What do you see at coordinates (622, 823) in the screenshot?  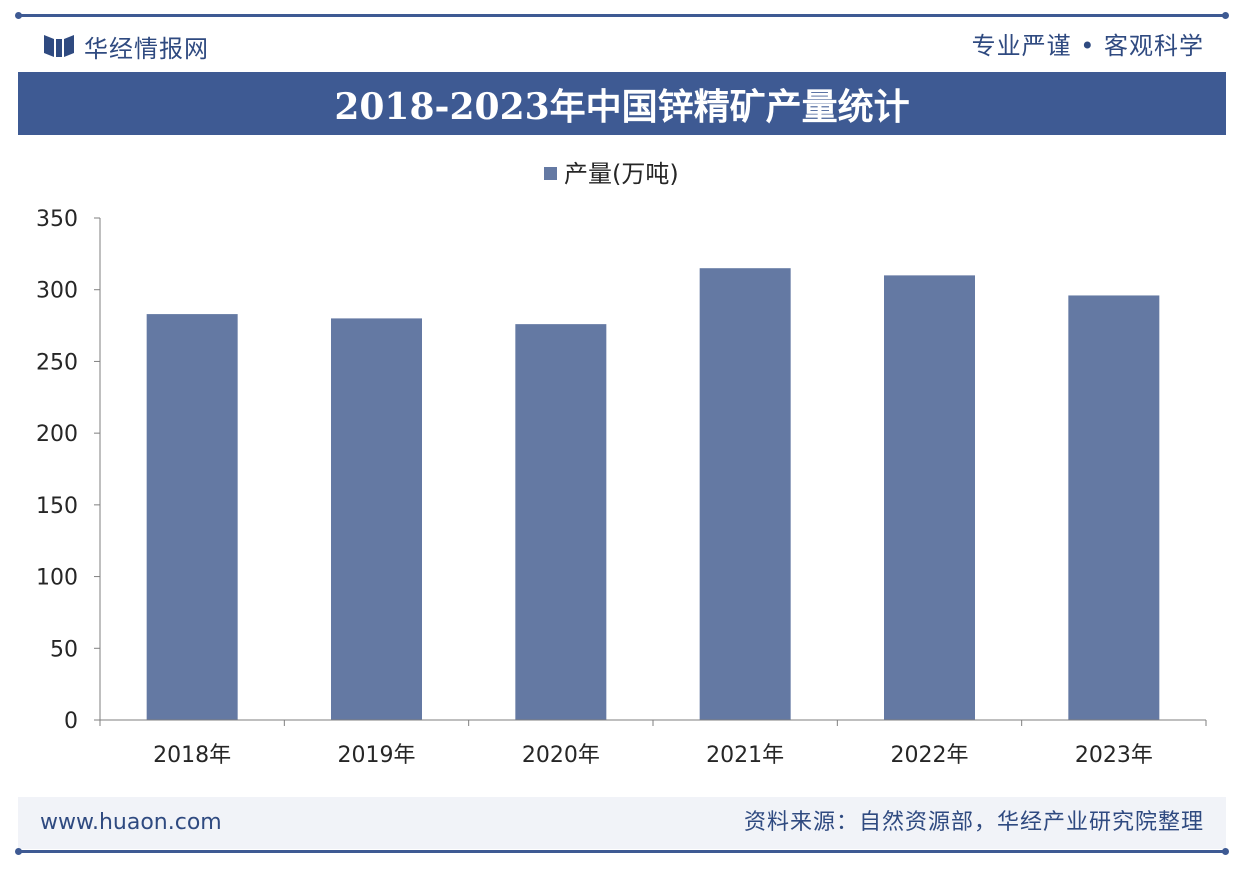 I see `footer-bar: www.huaon.com 资料来源：自然资源部，华经产业研究院整理` at bounding box center [622, 823].